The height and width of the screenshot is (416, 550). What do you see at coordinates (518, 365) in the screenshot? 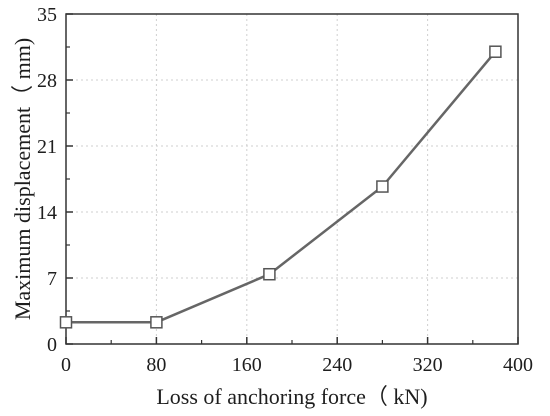
I see `x-tick-label: 400` at bounding box center [518, 365].